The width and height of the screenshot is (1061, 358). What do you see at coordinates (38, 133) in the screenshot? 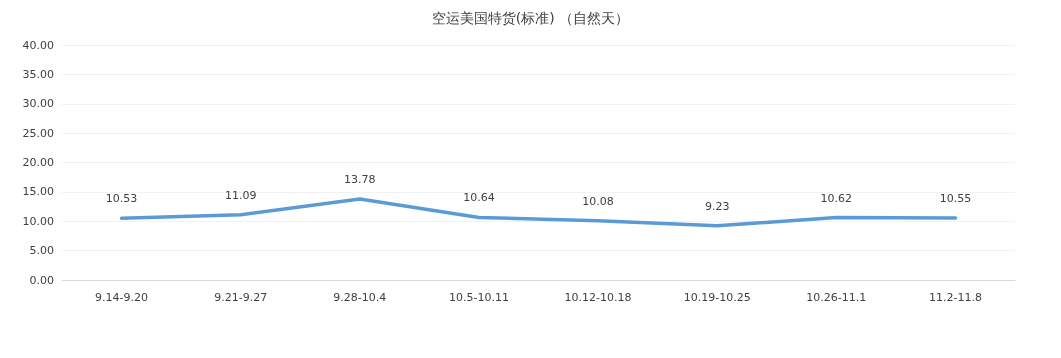
I see `y-tick-label: 25.00` at bounding box center [38, 133].